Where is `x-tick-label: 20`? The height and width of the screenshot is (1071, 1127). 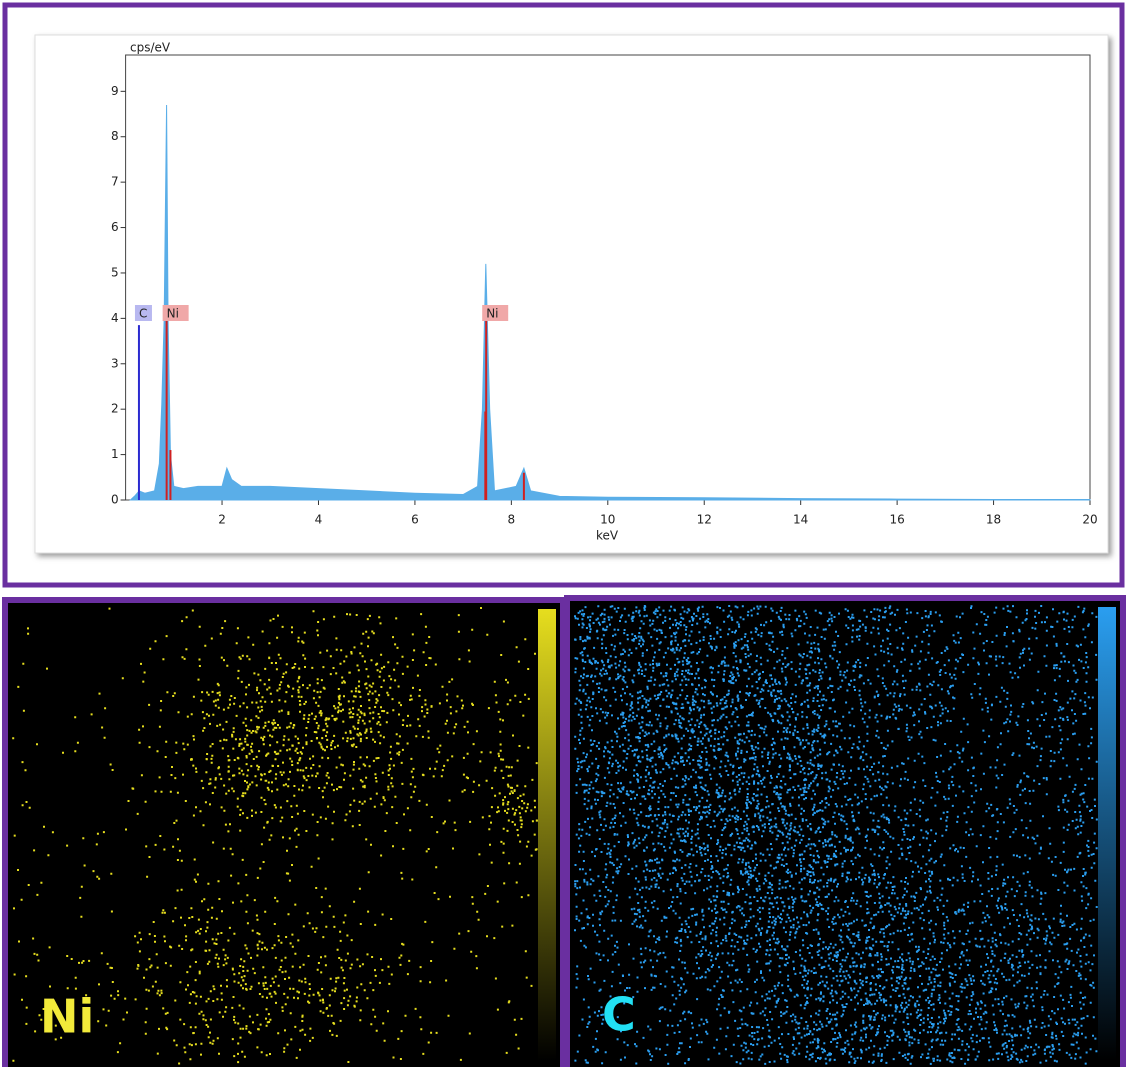 x-tick-label: 20 is located at coordinates (1089, 520).